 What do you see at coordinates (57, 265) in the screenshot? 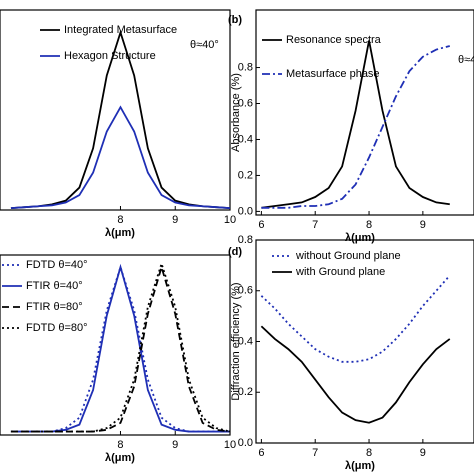
I see `legend-label: FDTD θ=40°` at bounding box center [57, 265].